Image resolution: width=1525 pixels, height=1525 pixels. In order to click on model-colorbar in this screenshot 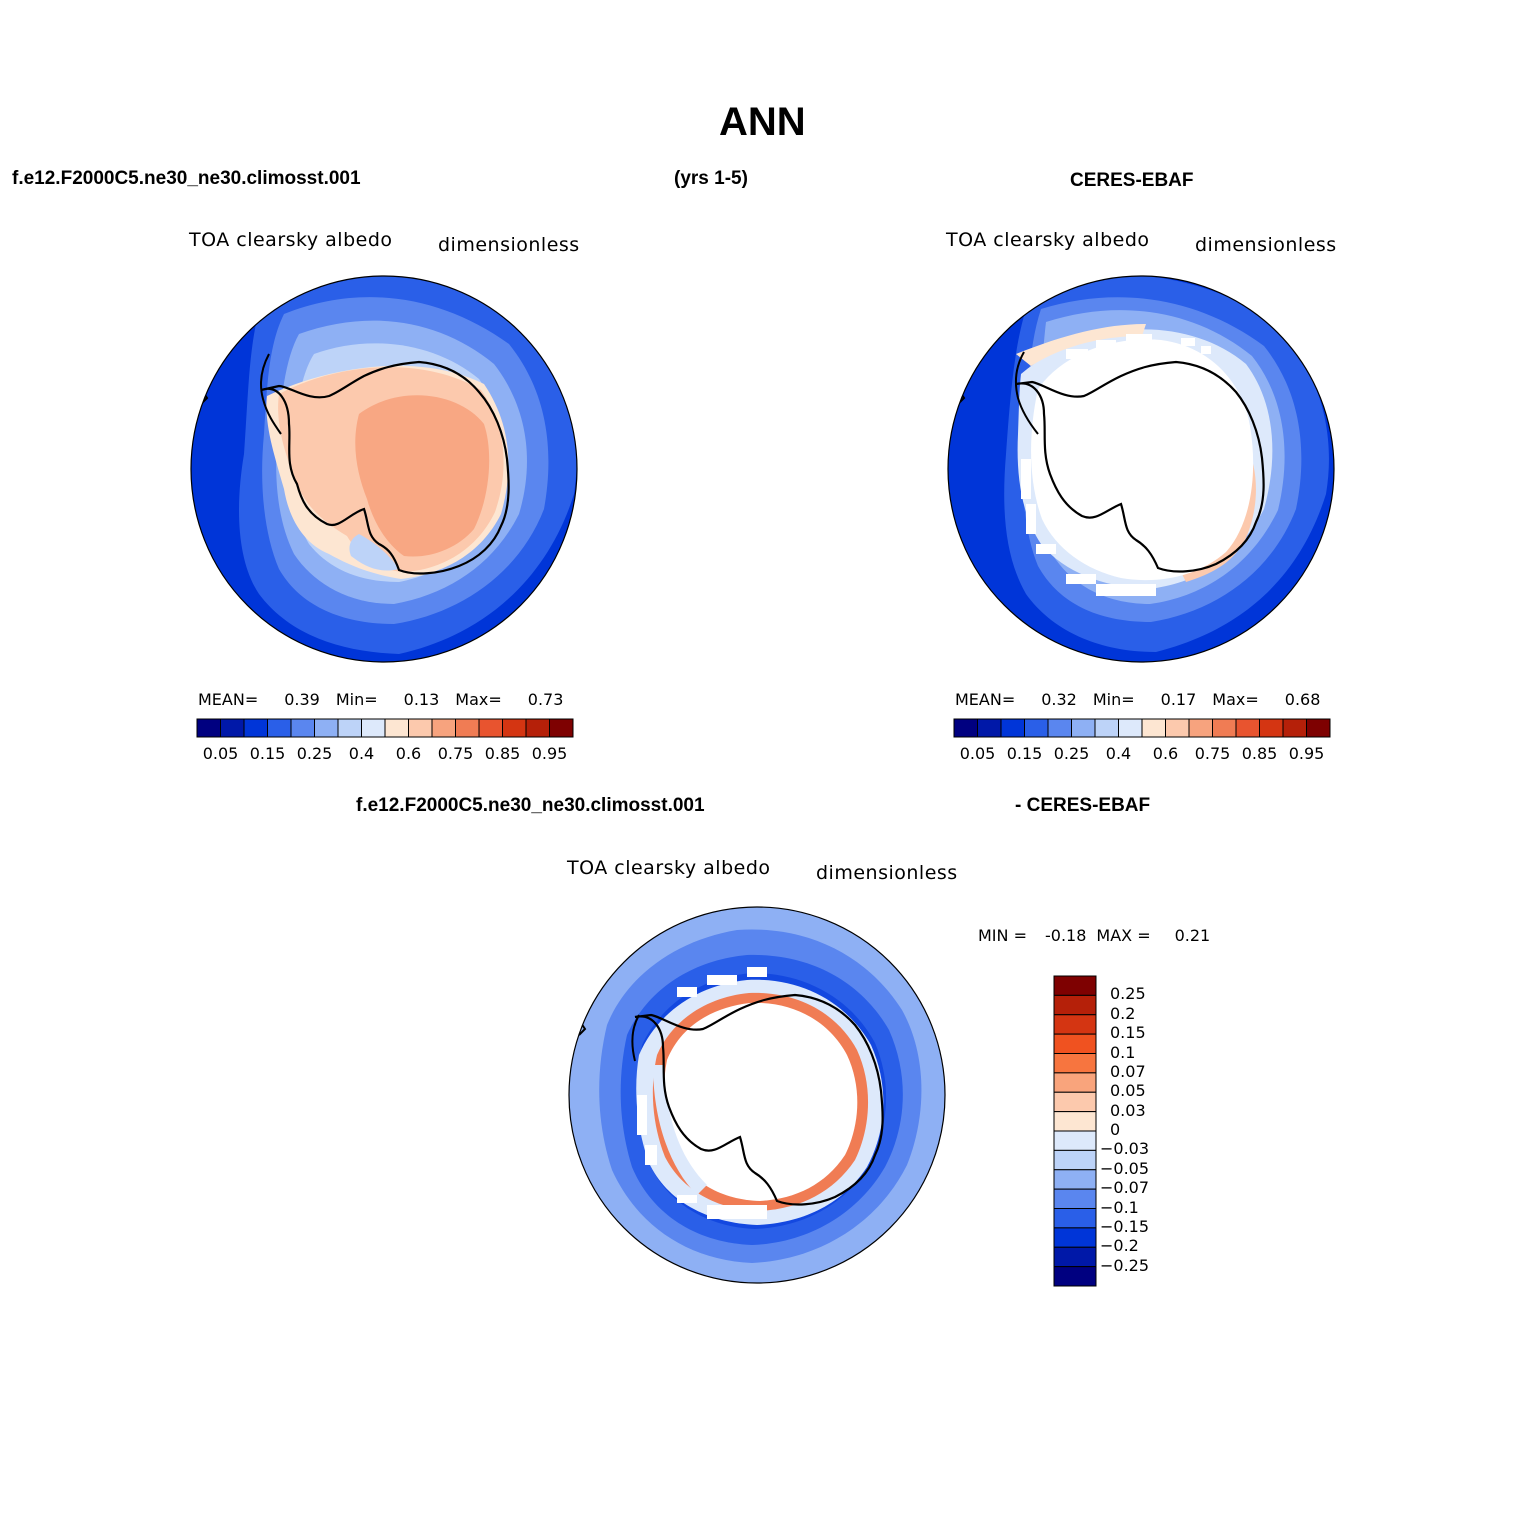, I will do `click(385, 728)`.